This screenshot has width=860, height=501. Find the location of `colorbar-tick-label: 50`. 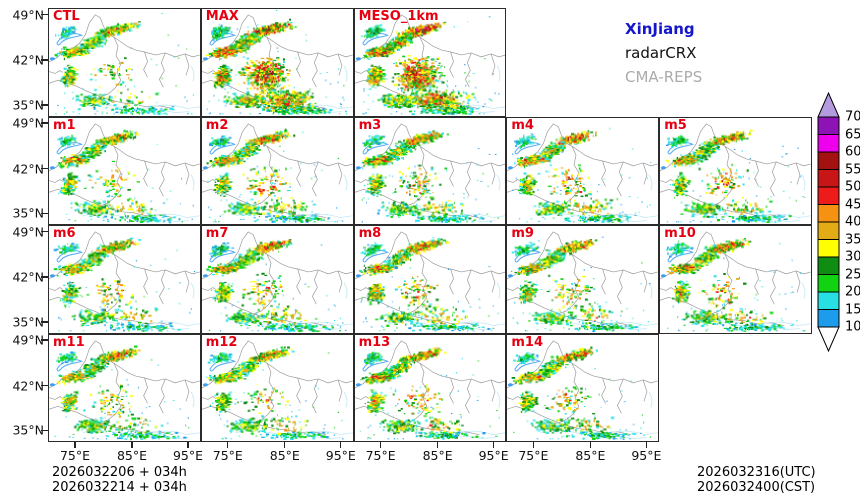

colorbar-tick-label: 50 is located at coordinates (852, 187).